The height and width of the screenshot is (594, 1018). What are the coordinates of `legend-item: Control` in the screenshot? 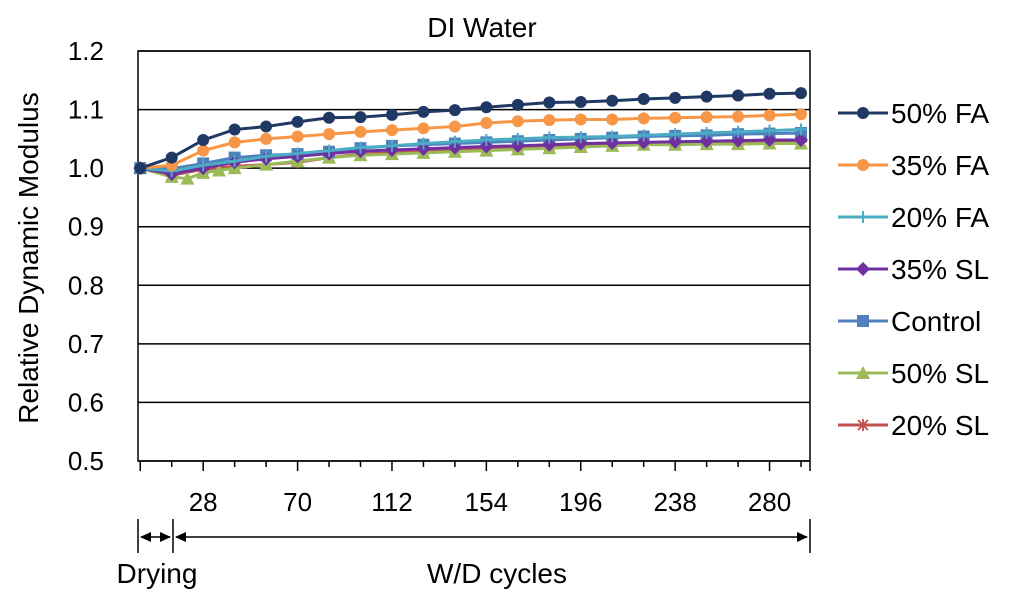 It's located at (909, 321).